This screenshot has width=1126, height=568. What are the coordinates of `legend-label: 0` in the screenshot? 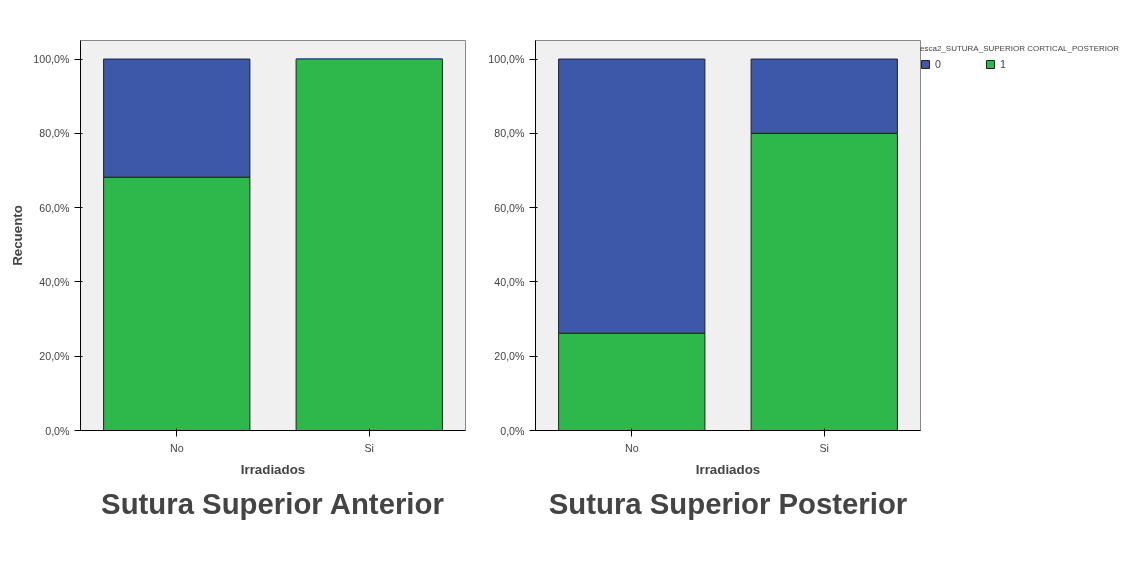 It's located at (938, 64).